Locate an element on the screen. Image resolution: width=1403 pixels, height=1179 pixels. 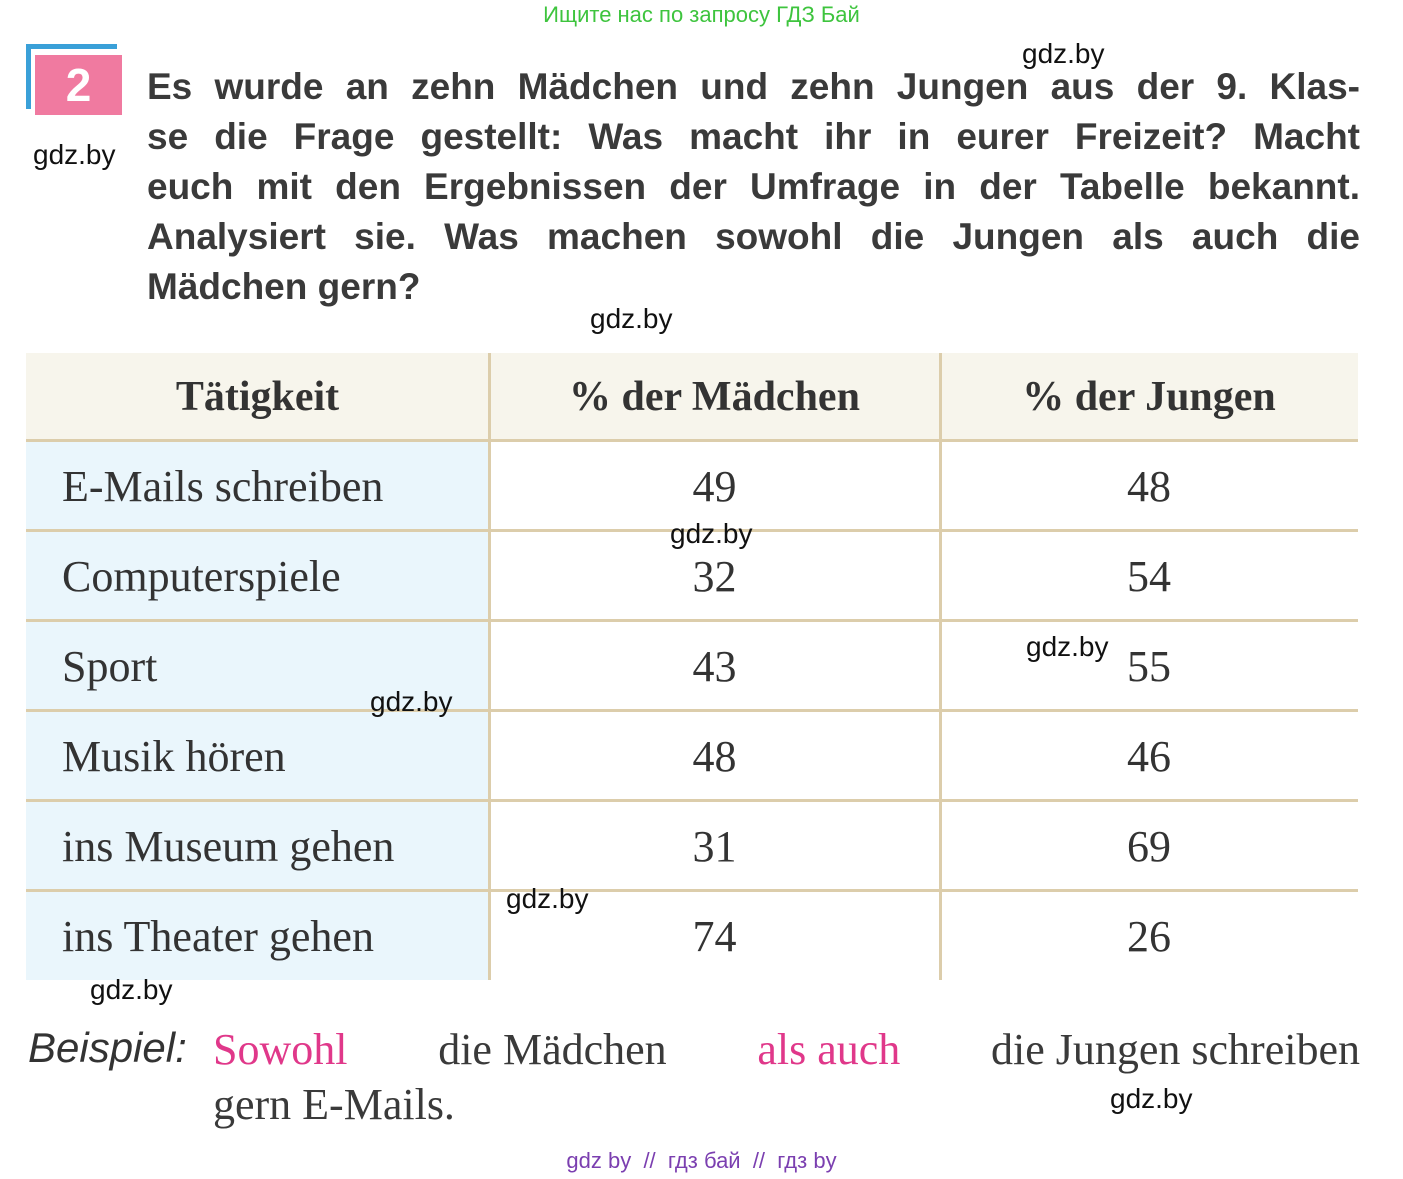
table-cell: 31 is located at coordinates (714, 846).